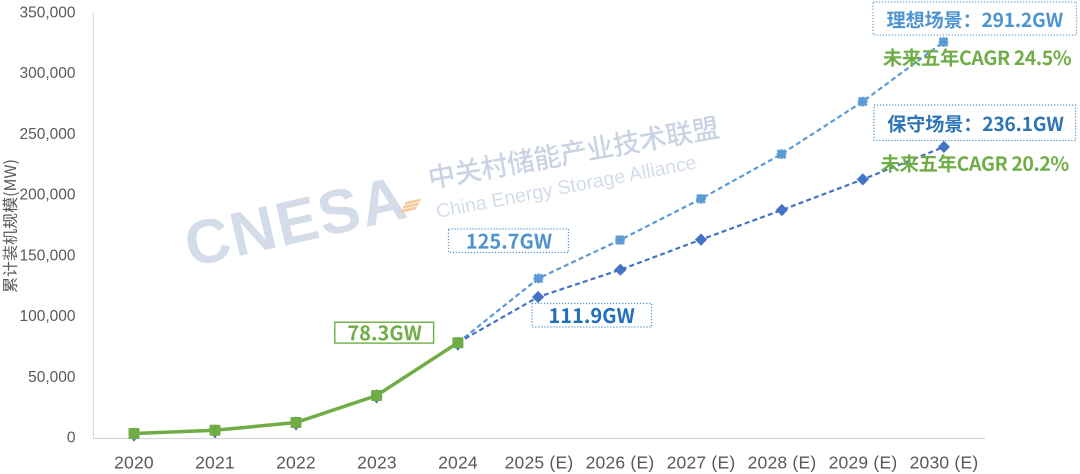 The image size is (1080, 474). Describe the element at coordinates (134, 463) in the screenshot. I see `svg-text: 2020` at that location.